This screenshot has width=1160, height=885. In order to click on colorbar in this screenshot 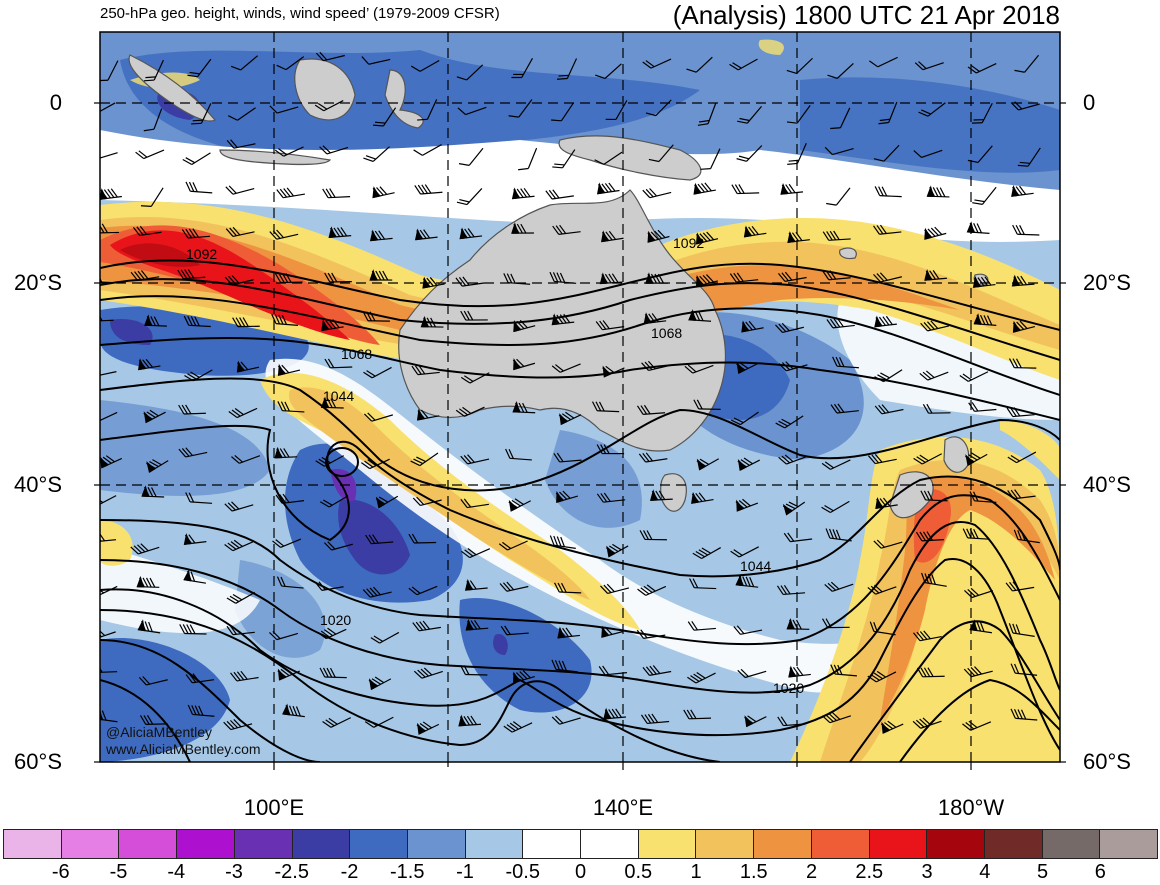, I will do `click(580, 844)`.